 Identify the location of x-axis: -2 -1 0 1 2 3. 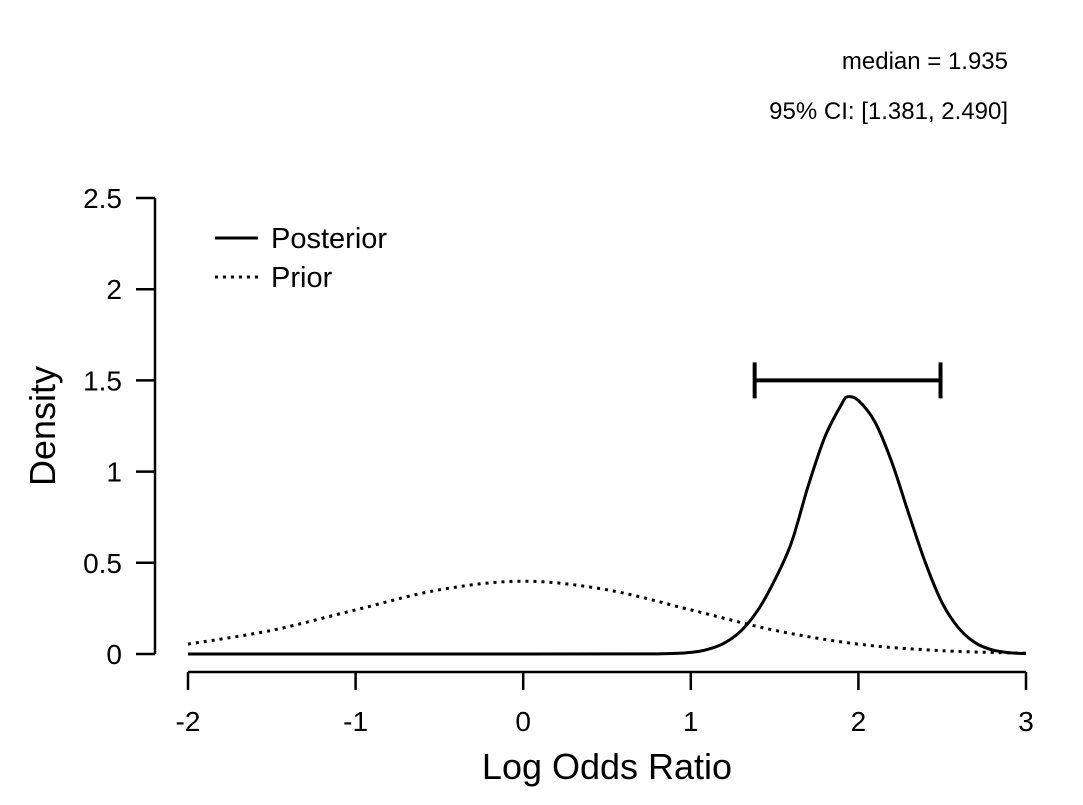
(605, 703).